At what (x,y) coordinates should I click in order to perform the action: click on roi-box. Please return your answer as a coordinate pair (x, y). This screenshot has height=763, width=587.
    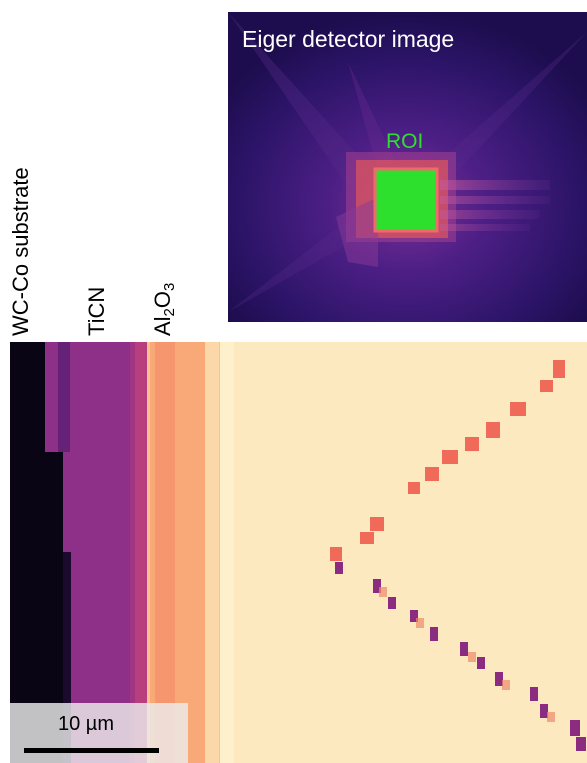
    Looking at the image, I should click on (406, 200).